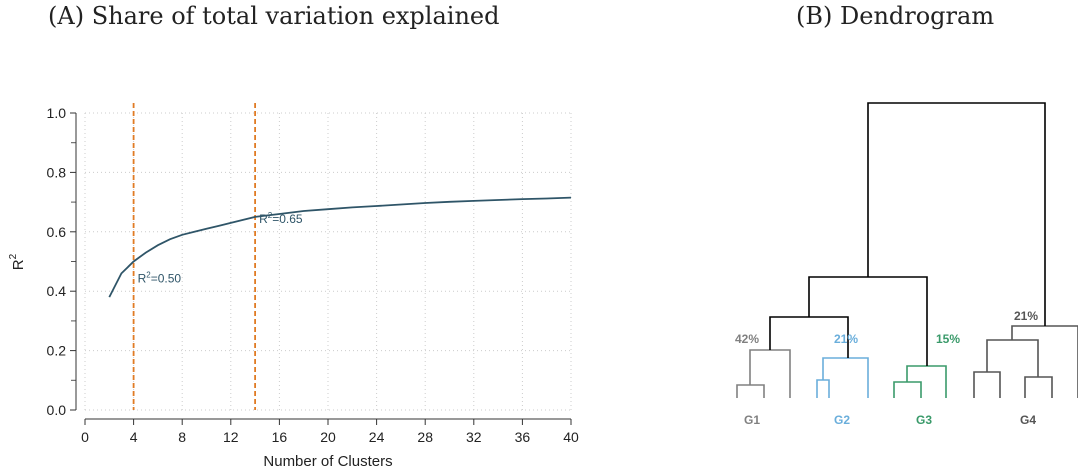 Image resolution: width=1078 pixels, height=474 pixels. What do you see at coordinates (340, 247) in the screenshot?
I see `r2-line` at bounding box center [340, 247].